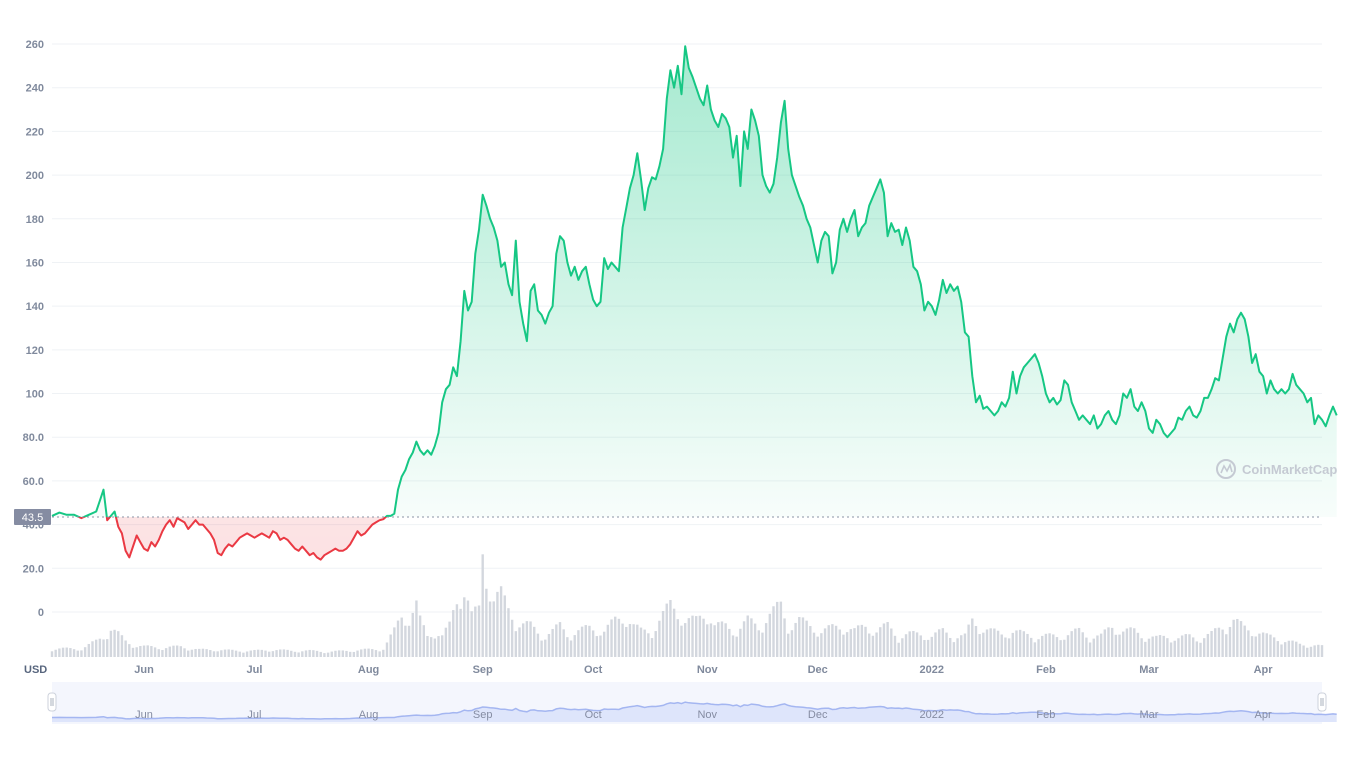 This screenshot has width=1365, height=765. What do you see at coordinates (1289, 469) in the screenshot?
I see `watermark-text: CoinMarketCap` at bounding box center [1289, 469].